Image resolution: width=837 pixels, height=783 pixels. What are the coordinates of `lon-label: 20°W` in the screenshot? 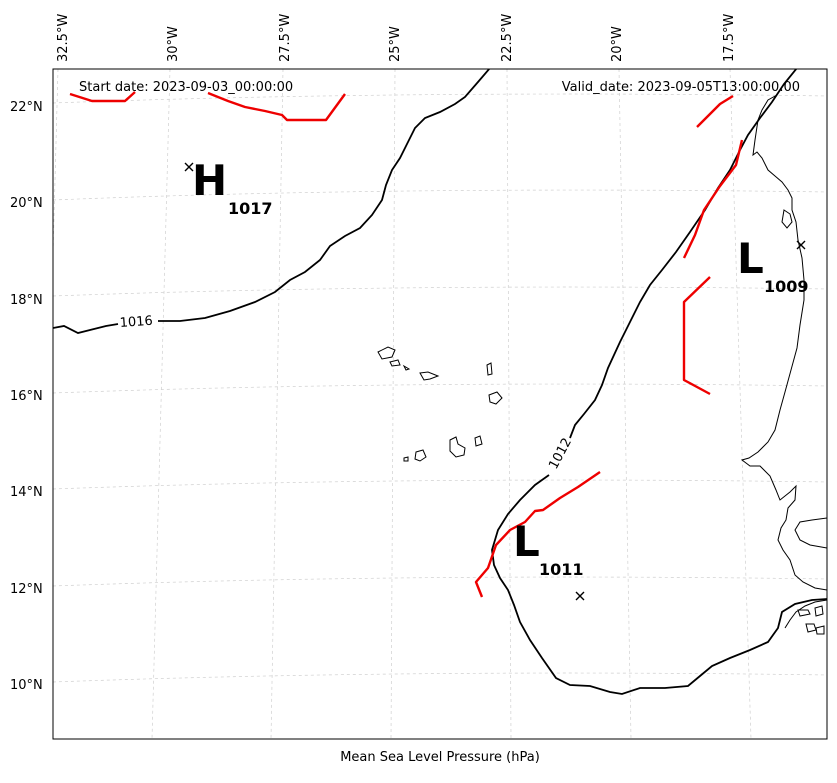 It's located at (617, 44).